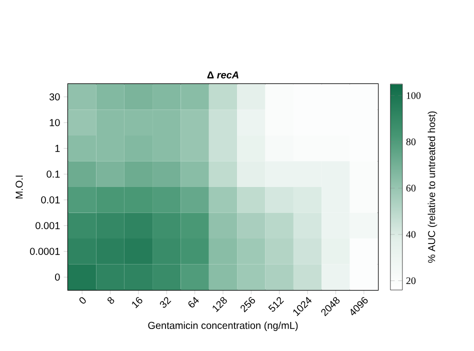 Image resolution: width=474 pixels, height=351 pixels. I want to click on y-axis-title: M.O.I, so click(19, 187).